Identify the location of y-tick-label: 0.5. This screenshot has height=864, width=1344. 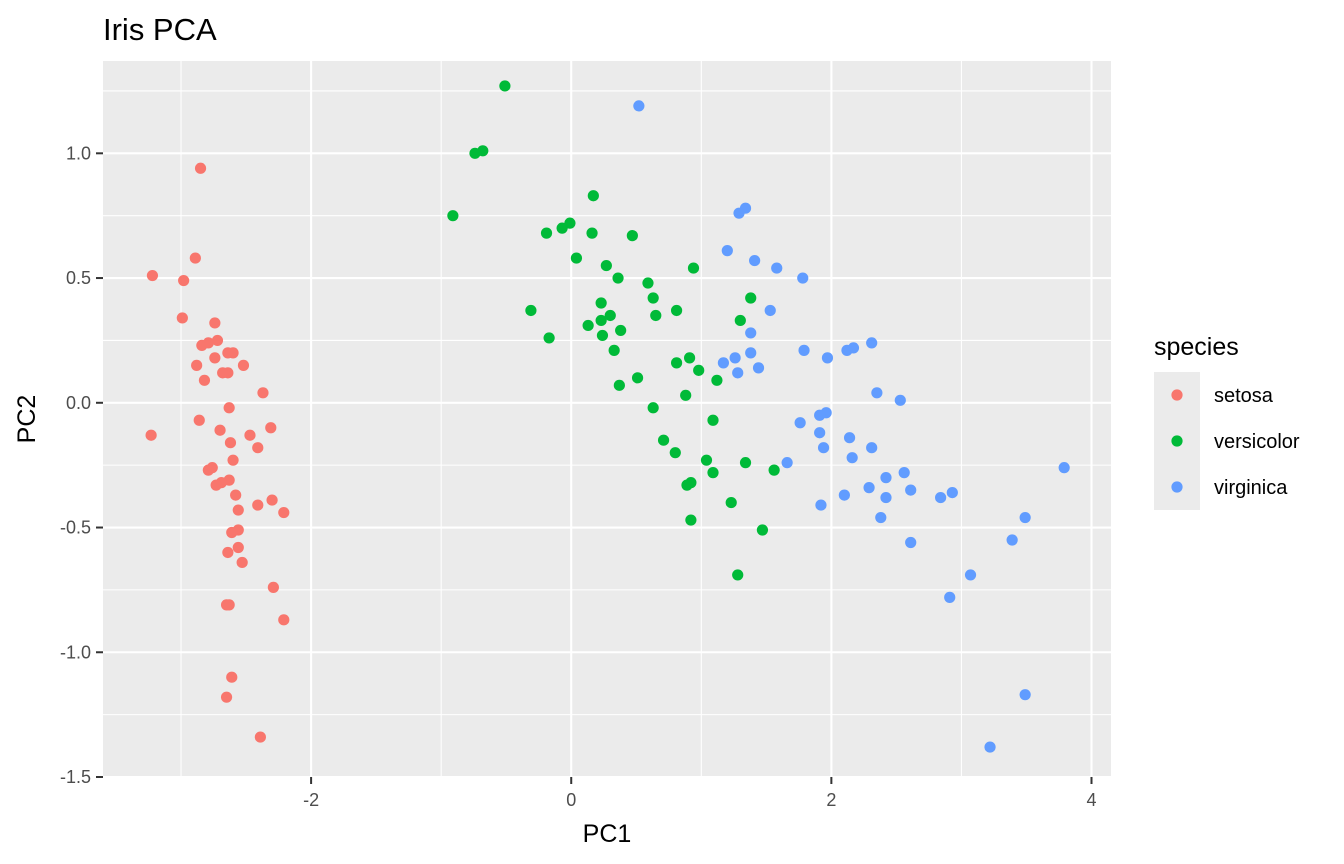
(78, 278).